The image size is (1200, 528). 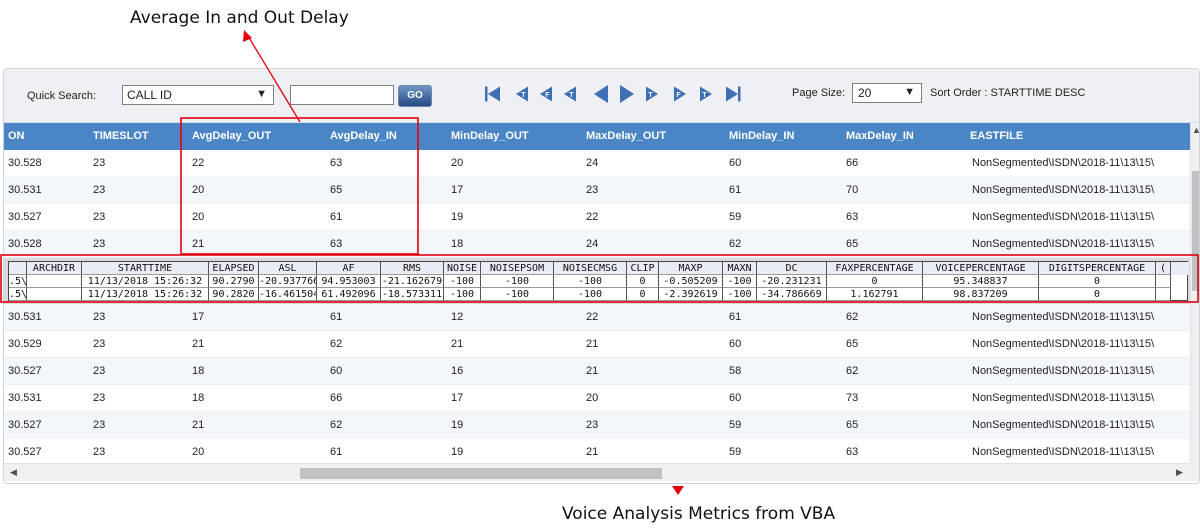 I want to click on prev-ten-pages-icon: T, so click(x=522, y=94).